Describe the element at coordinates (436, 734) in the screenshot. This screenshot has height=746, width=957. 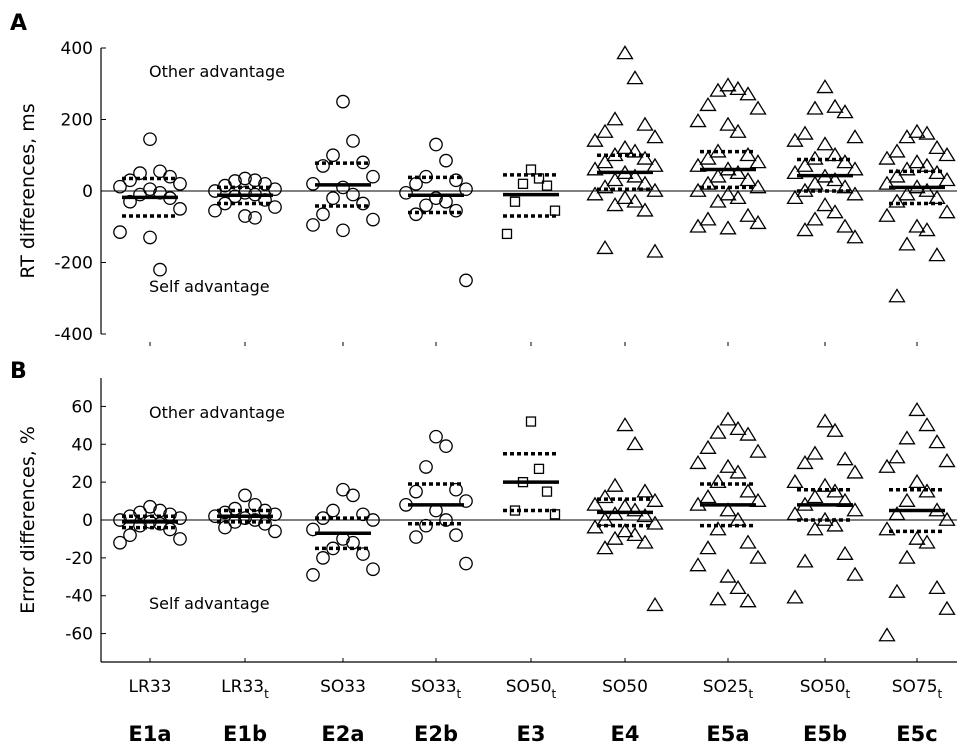
I see `experiment-label: E2b` at that location.